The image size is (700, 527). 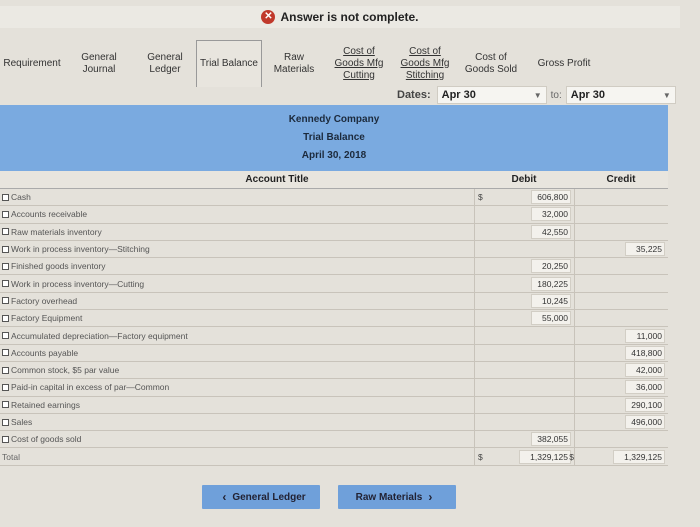 What do you see at coordinates (556, 95) in the screenshot?
I see `to-label: to:` at bounding box center [556, 95].